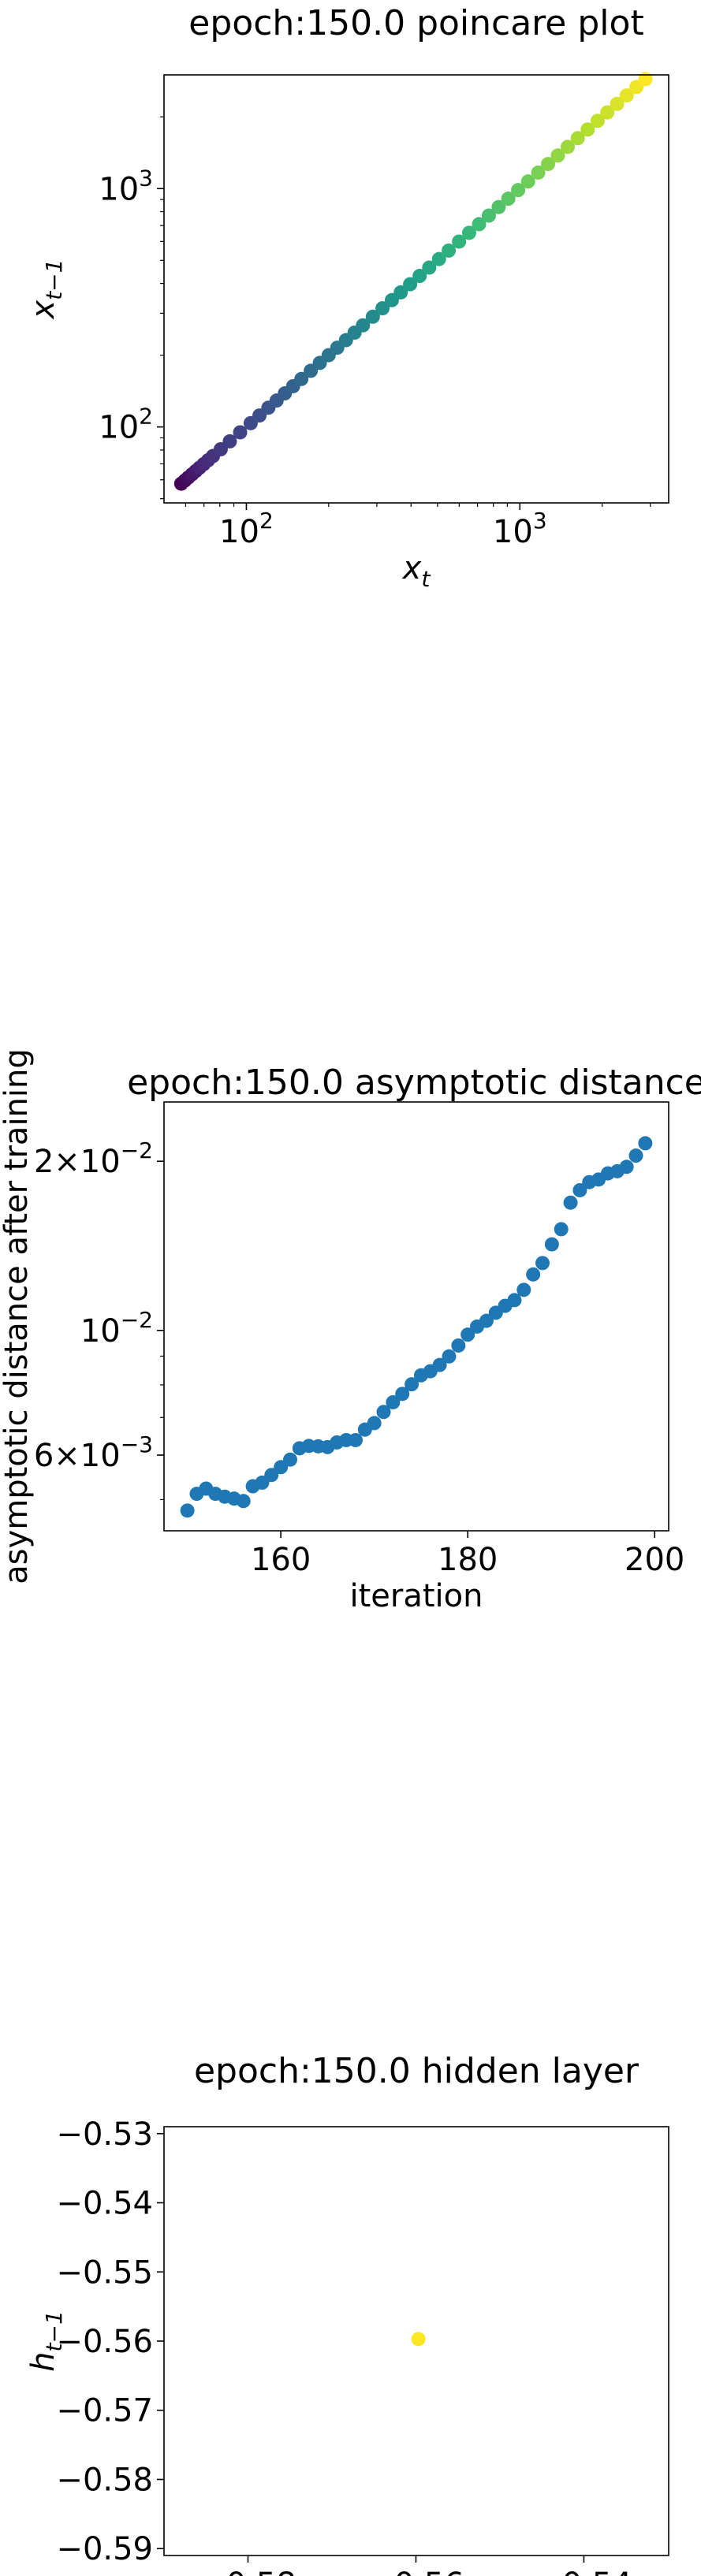 The width and height of the screenshot is (701, 2576). What do you see at coordinates (126, 425) in the screenshot?
I see `y-tick-label: 10²` at bounding box center [126, 425].